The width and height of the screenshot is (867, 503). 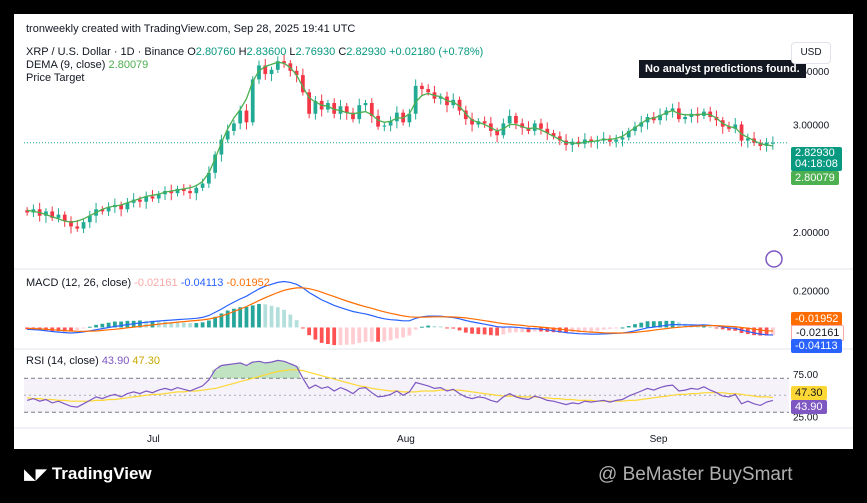 I want to click on ohlc-open-label: O, so click(x=191, y=52).